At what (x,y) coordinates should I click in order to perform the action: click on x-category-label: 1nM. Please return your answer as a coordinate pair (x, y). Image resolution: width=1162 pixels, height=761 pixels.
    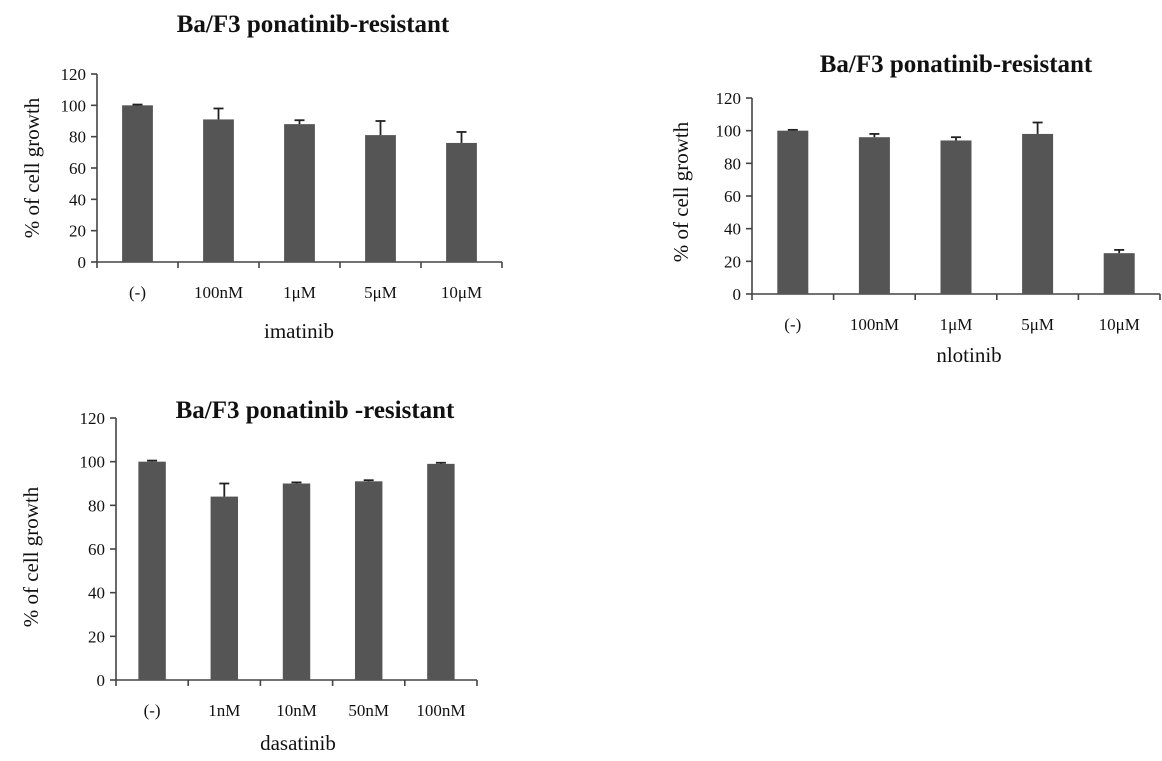
    Looking at the image, I should click on (224, 710).